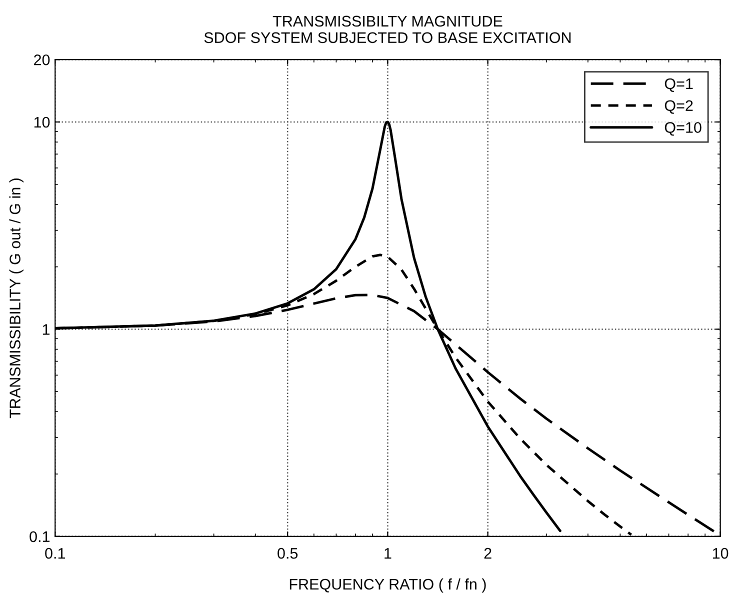  What do you see at coordinates (488, 553) in the screenshot?
I see `x-tick-label: 2` at bounding box center [488, 553].